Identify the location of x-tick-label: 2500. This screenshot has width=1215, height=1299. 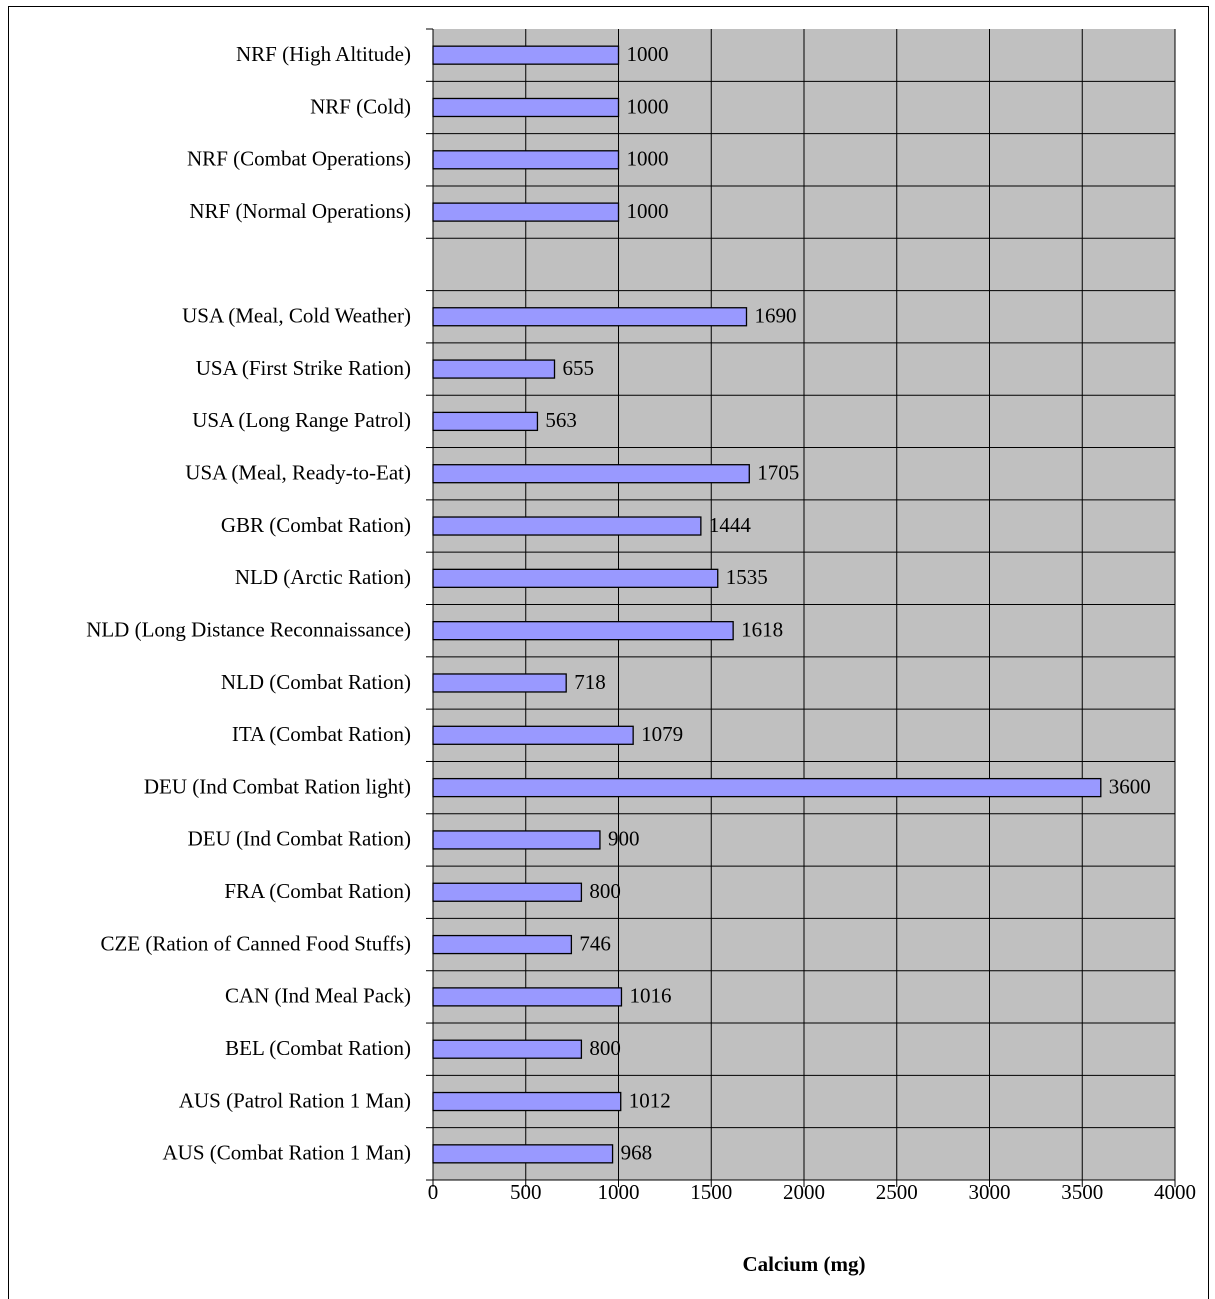
(897, 1192).